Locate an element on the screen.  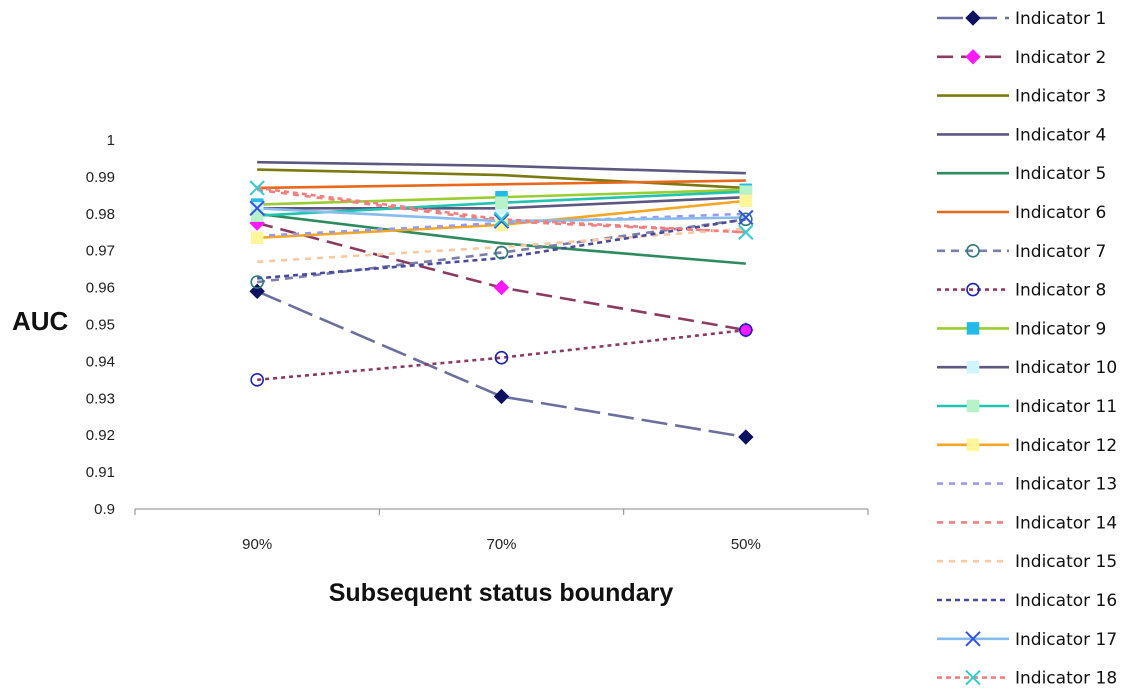
legend-item: Indicator 18 is located at coordinates (1027, 679).